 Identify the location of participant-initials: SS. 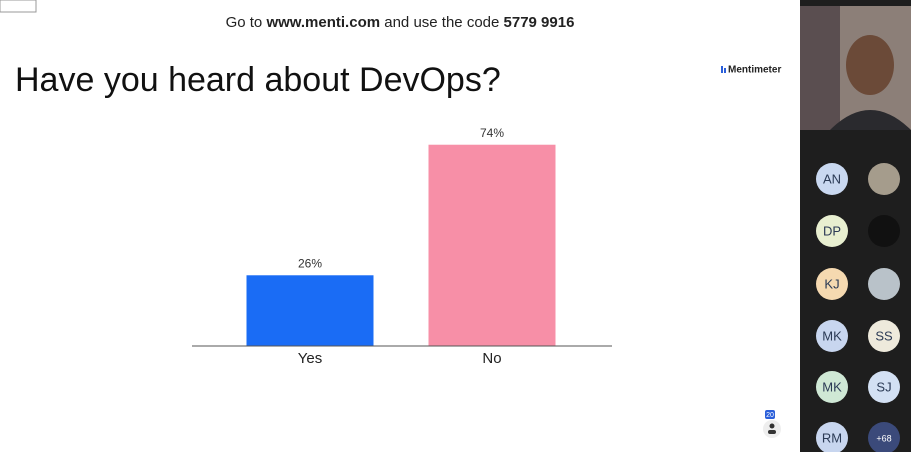
(884, 335).